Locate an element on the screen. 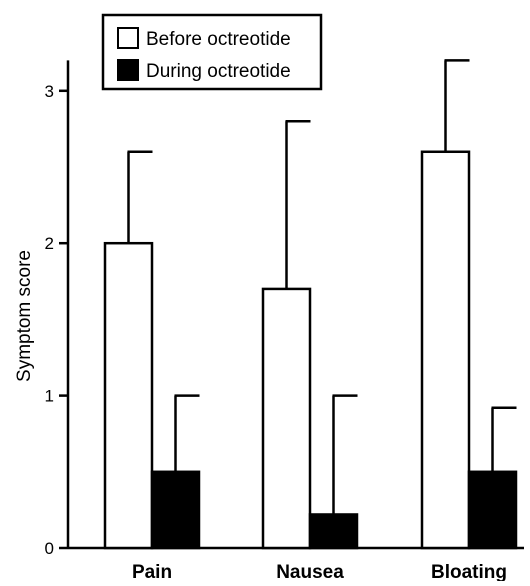 This screenshot has width=530, height=586. category-label-pain: Pain is located at coordinates (152, 571).